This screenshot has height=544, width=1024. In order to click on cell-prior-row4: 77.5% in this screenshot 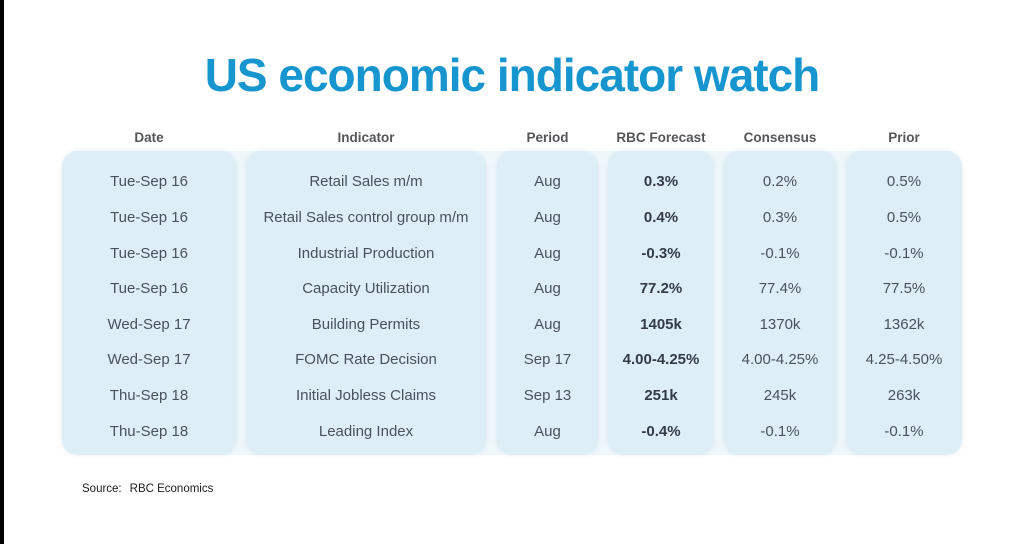, I will do `click(904, 289)`.